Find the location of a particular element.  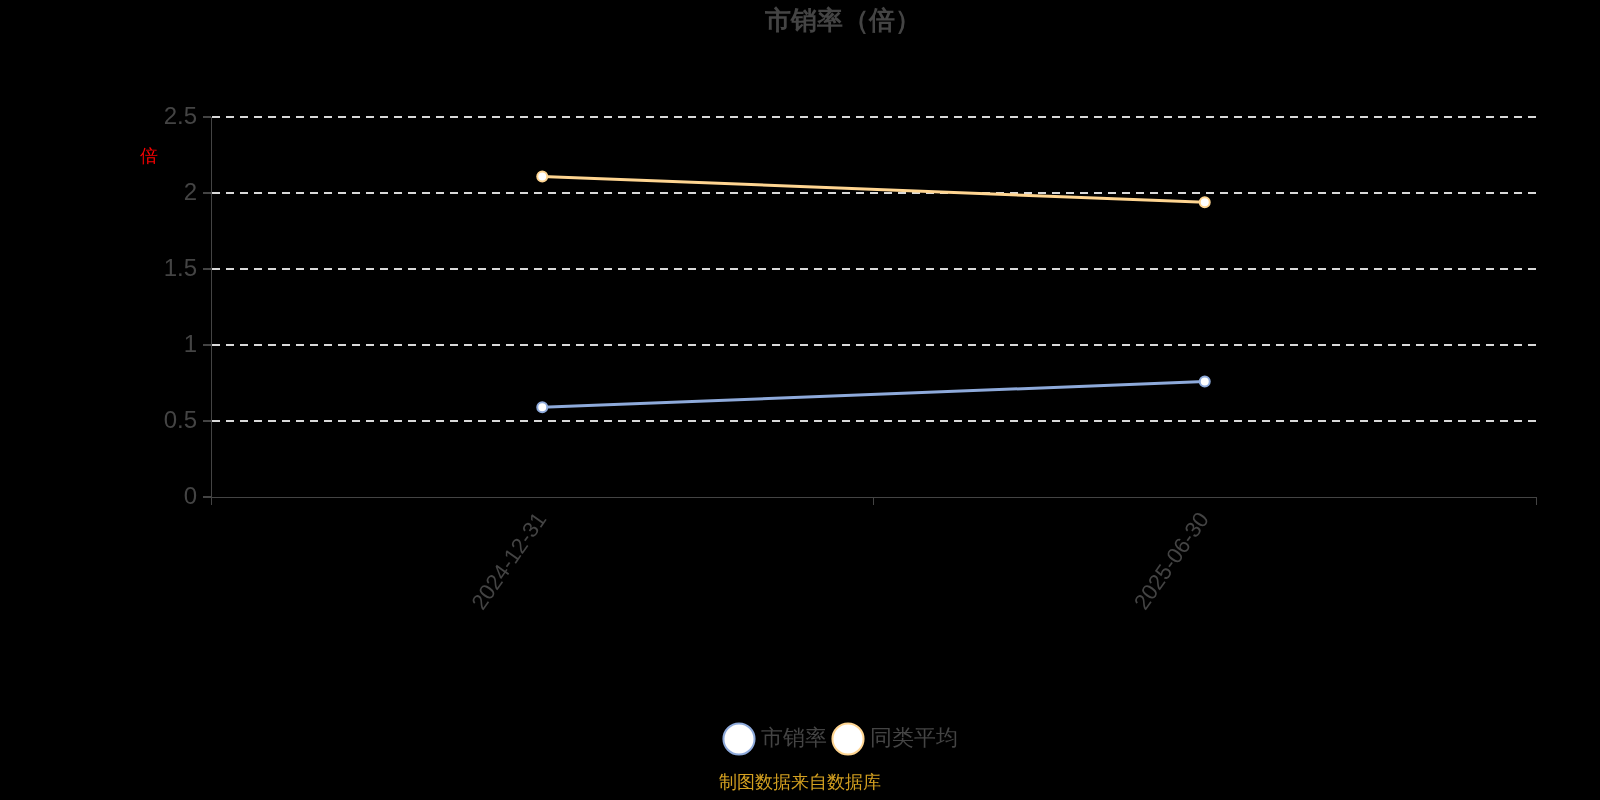

y-tick-label: 0.5 is located at coordinates (180, 419).